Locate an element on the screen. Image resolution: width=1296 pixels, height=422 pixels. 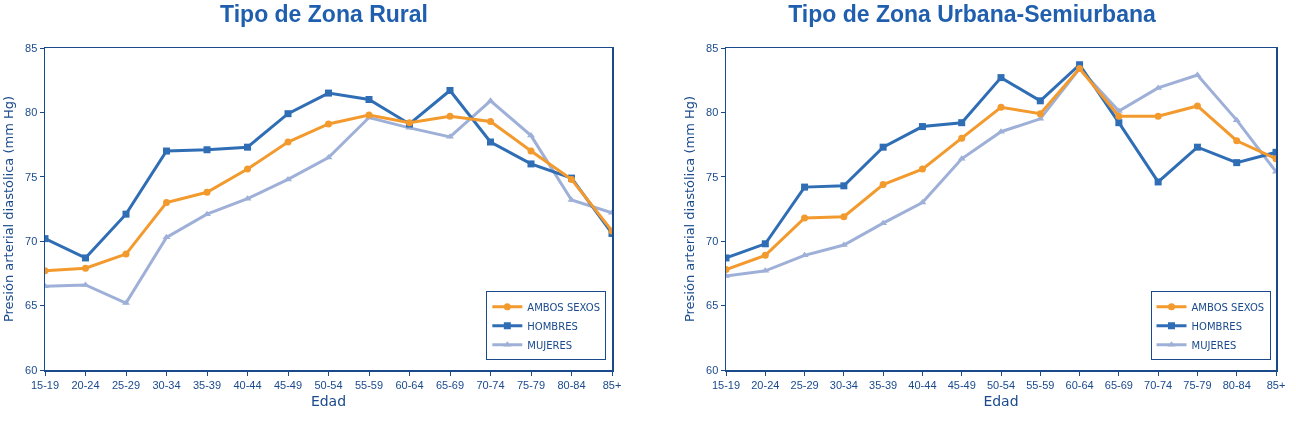
chart-title: Tipo de Zona Urbana-Semiurbana is located at coordinates (972, 14).